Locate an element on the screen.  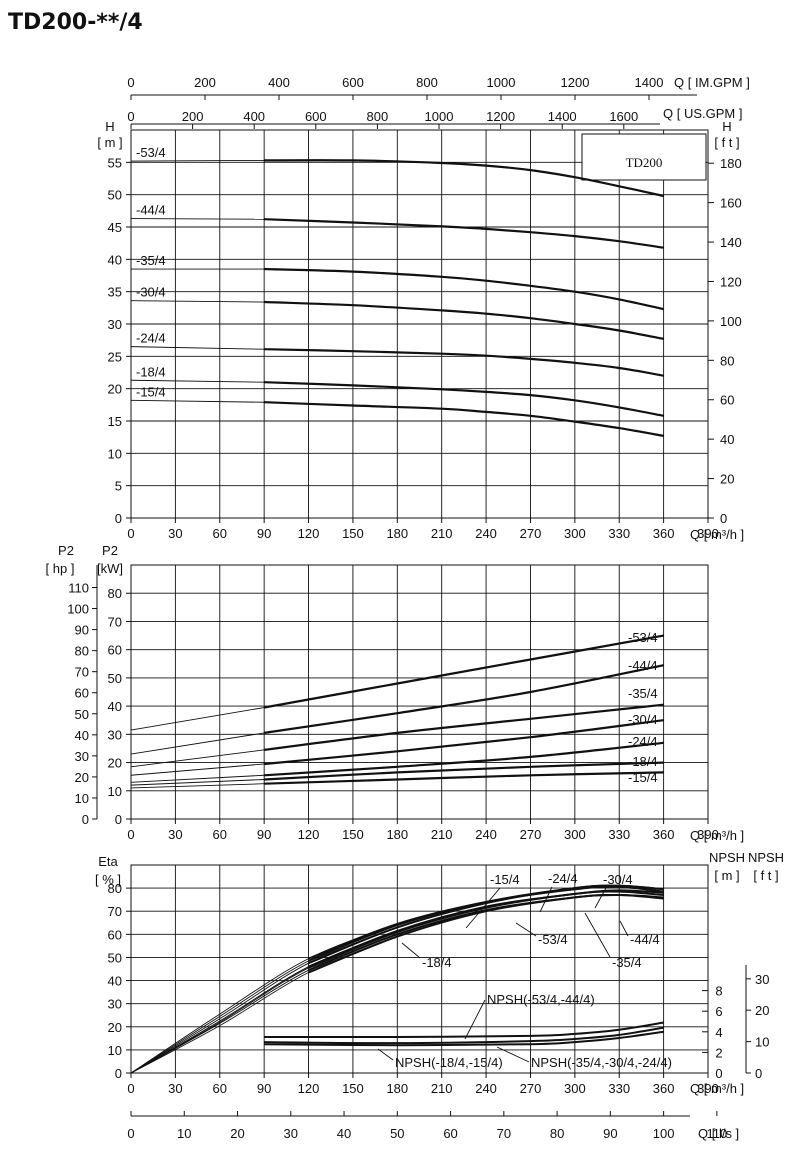
x-tick-label: 240 is located at coordinates (486, 1088).